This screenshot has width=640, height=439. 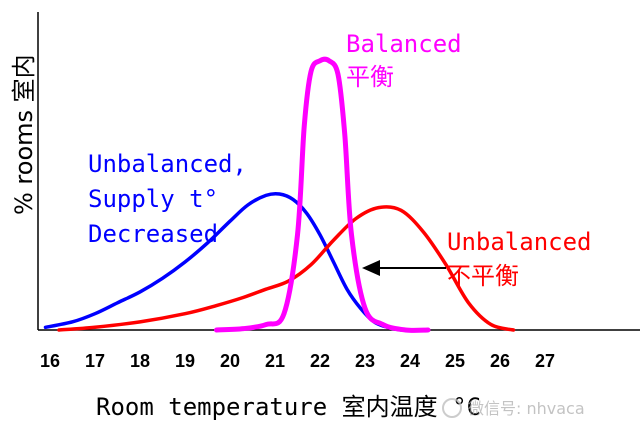 What do you see at coordinates (153, 234) in the screenshot?
I see `unbalanced-supply-line3: Decreased` at bounding box center [153, 234].